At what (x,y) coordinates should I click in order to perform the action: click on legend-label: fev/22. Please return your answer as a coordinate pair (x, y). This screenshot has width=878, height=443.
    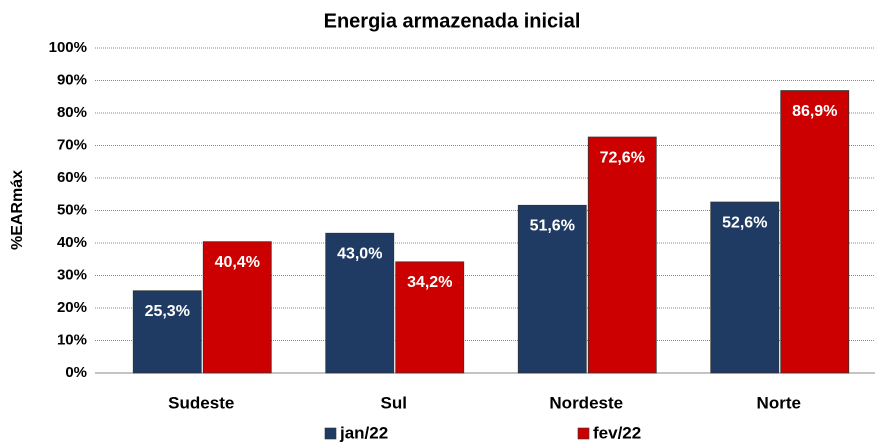
    Looking at the image, I should click on (617, 432).